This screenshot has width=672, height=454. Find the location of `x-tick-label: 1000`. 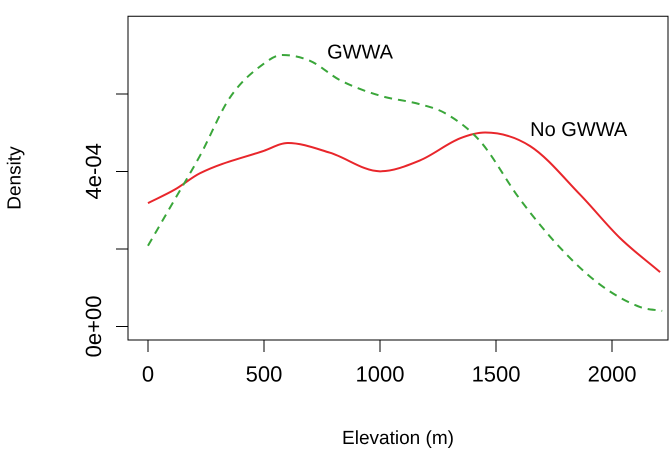

x-tick-label: 1000 is located at coordinates (380, 373).